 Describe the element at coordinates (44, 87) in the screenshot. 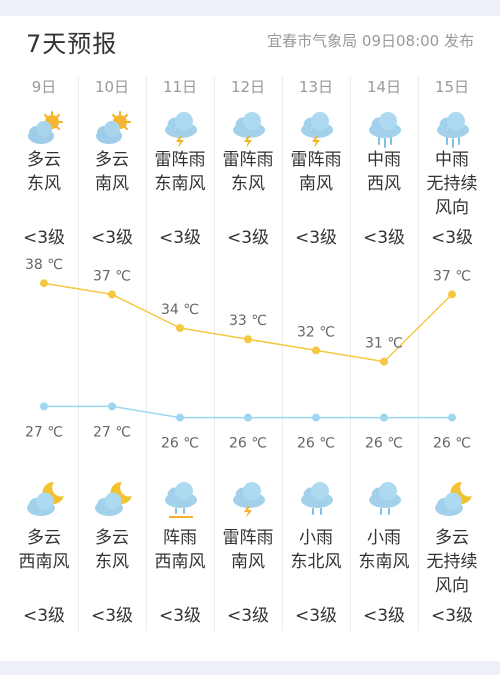

I see `forecast-date: 9日` at that location.